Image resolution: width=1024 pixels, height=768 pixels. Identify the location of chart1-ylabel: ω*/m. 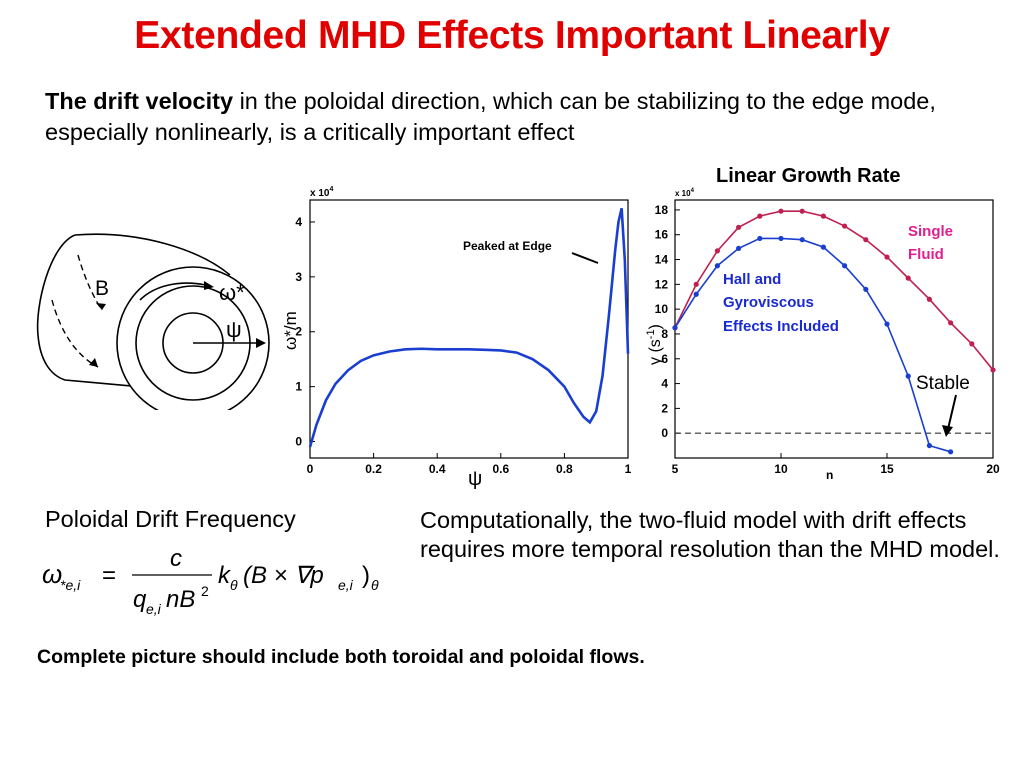
(290, 330).